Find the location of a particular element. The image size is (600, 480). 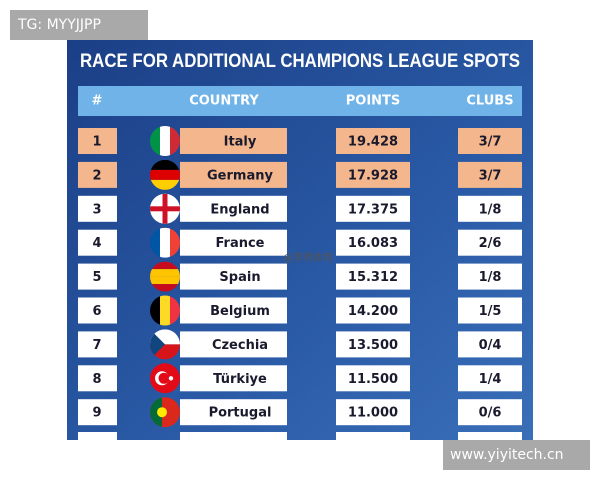

cell: Spain is located at coordinates (239, 277).